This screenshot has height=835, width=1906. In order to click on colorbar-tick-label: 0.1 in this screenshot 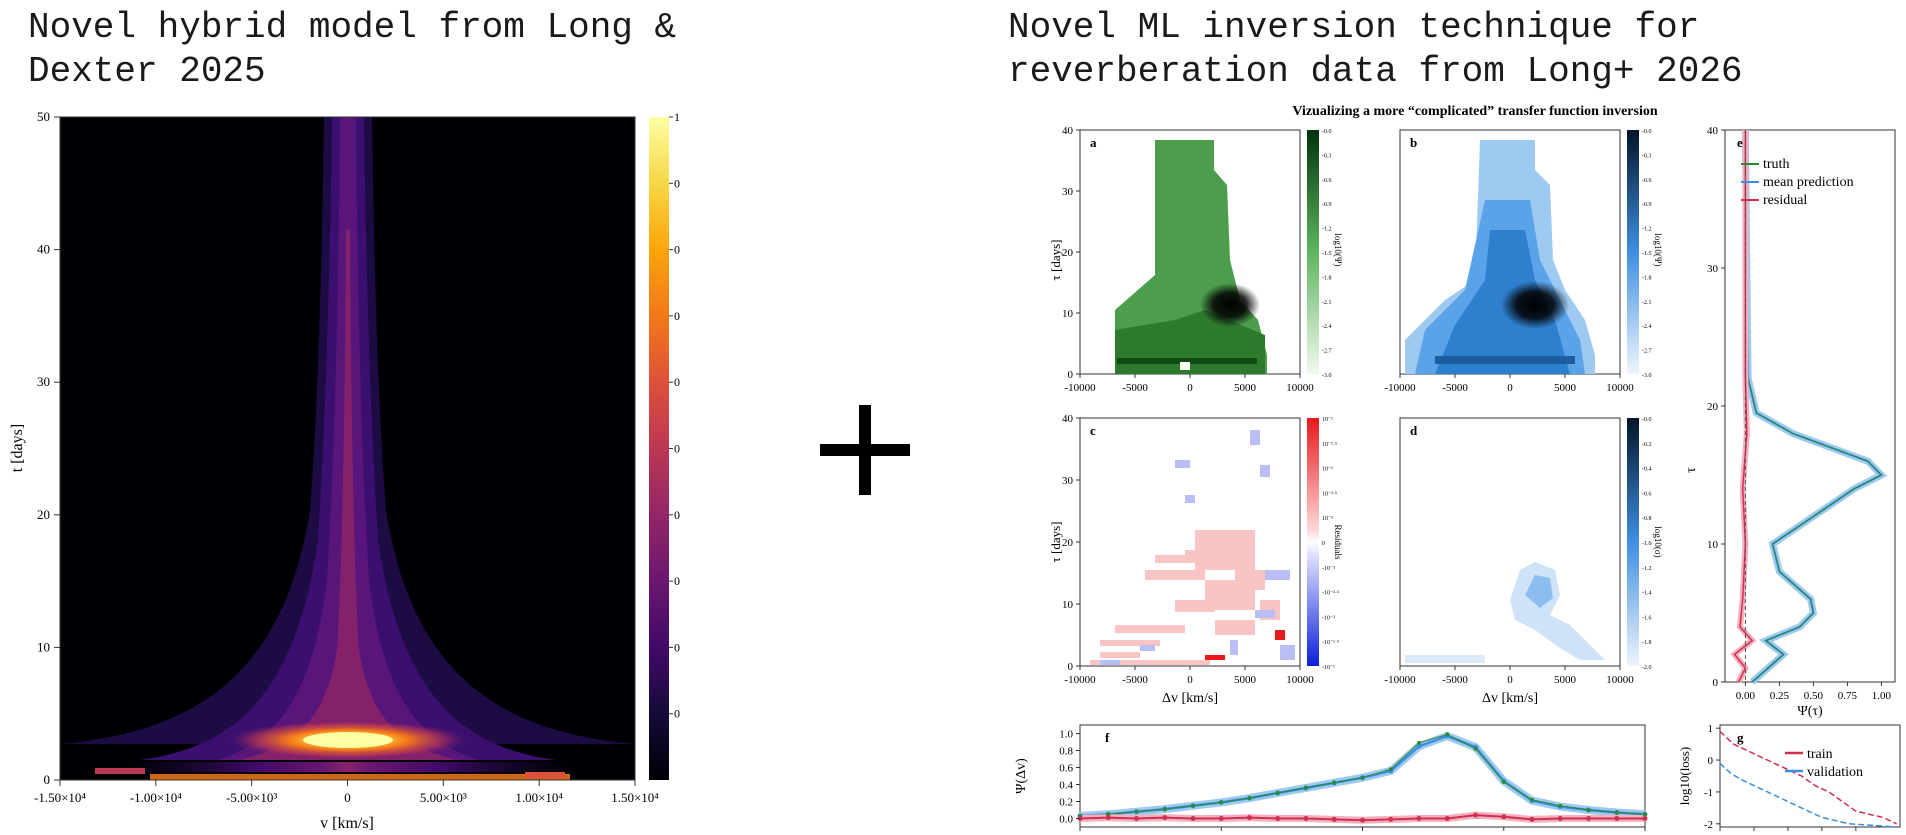, I will do `click(677, 714)`.